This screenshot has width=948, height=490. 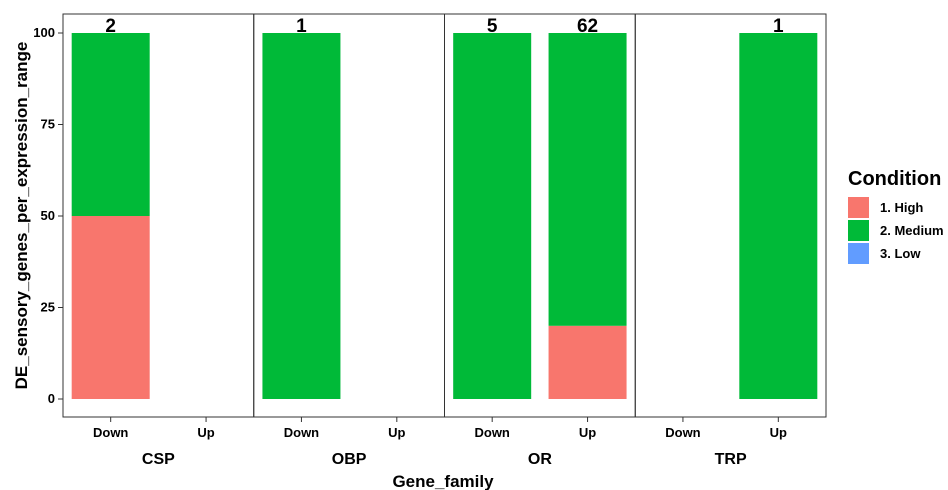 I want to click on count-label-trp-up: 1, so click(x=778, y=26).